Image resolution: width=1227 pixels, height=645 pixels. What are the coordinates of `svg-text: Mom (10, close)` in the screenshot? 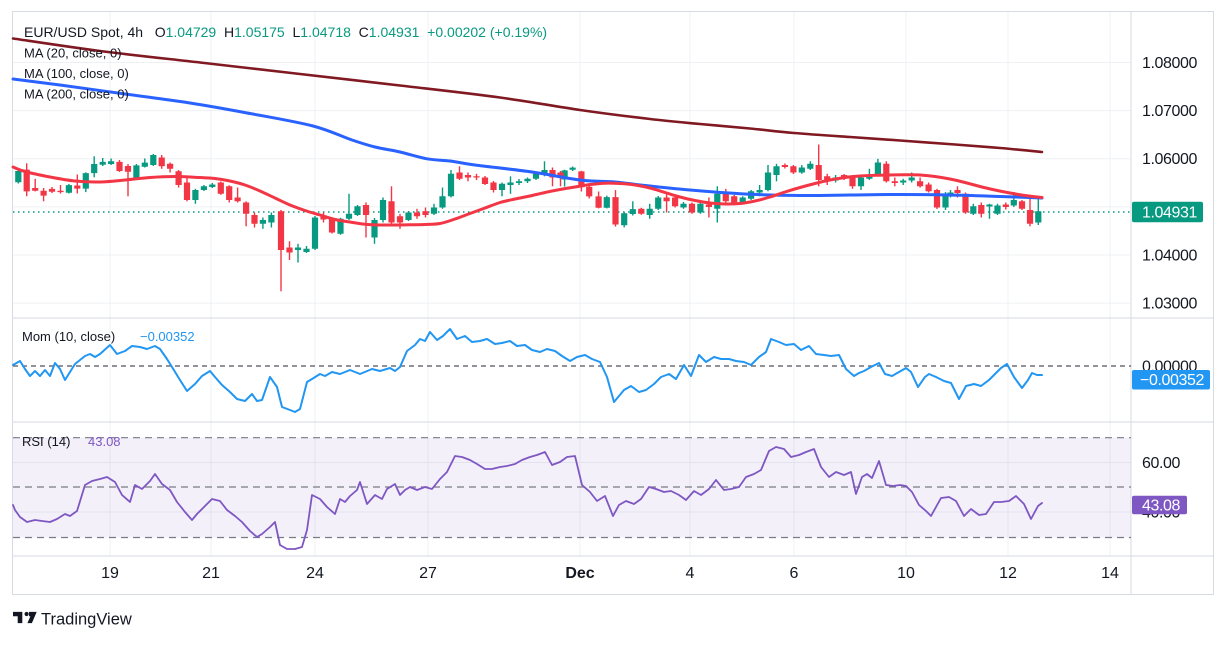 It's located at (68, 336).